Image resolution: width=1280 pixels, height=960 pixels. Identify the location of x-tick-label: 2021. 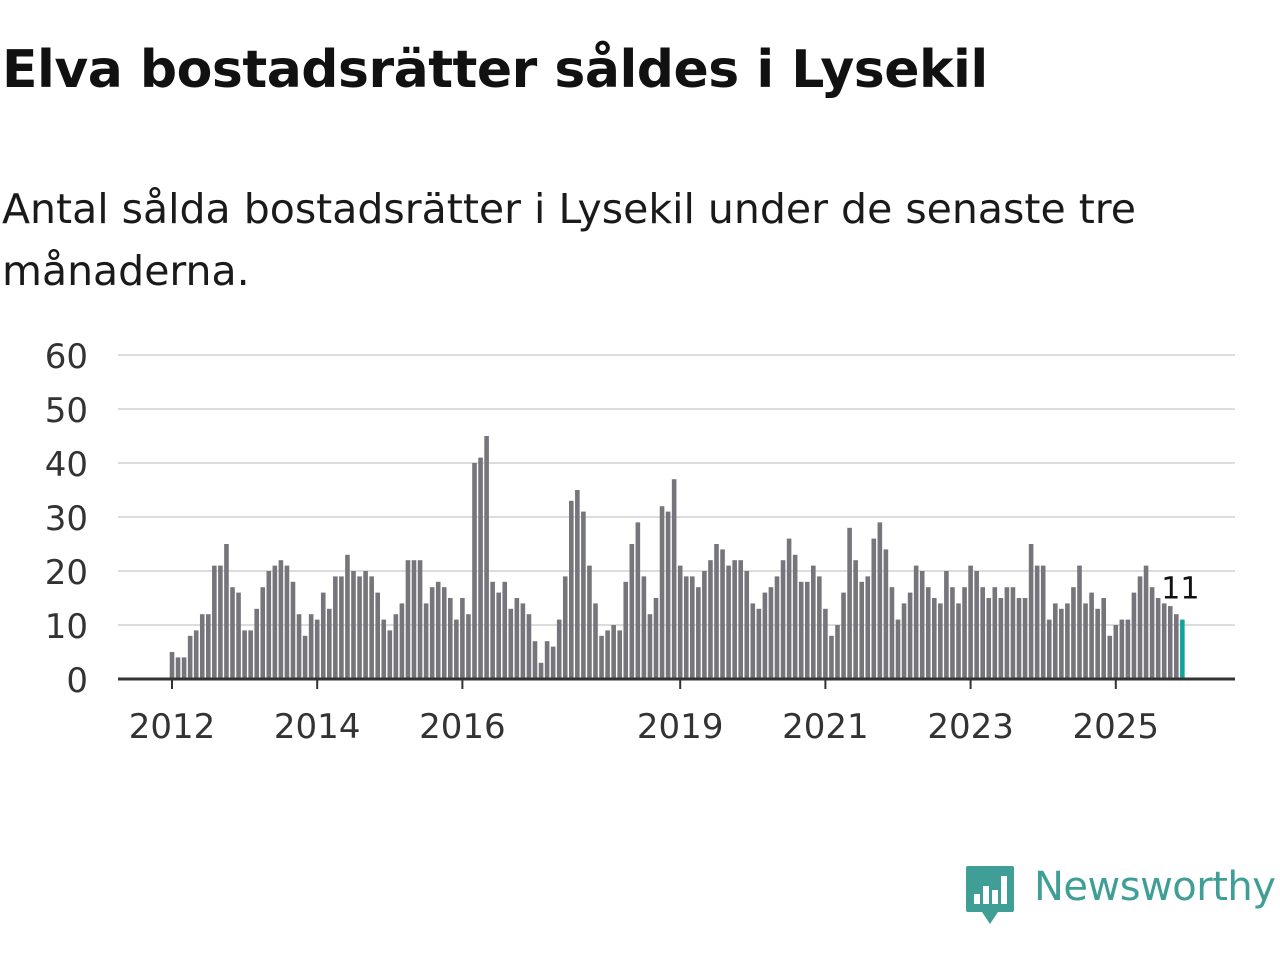
(825, 727).